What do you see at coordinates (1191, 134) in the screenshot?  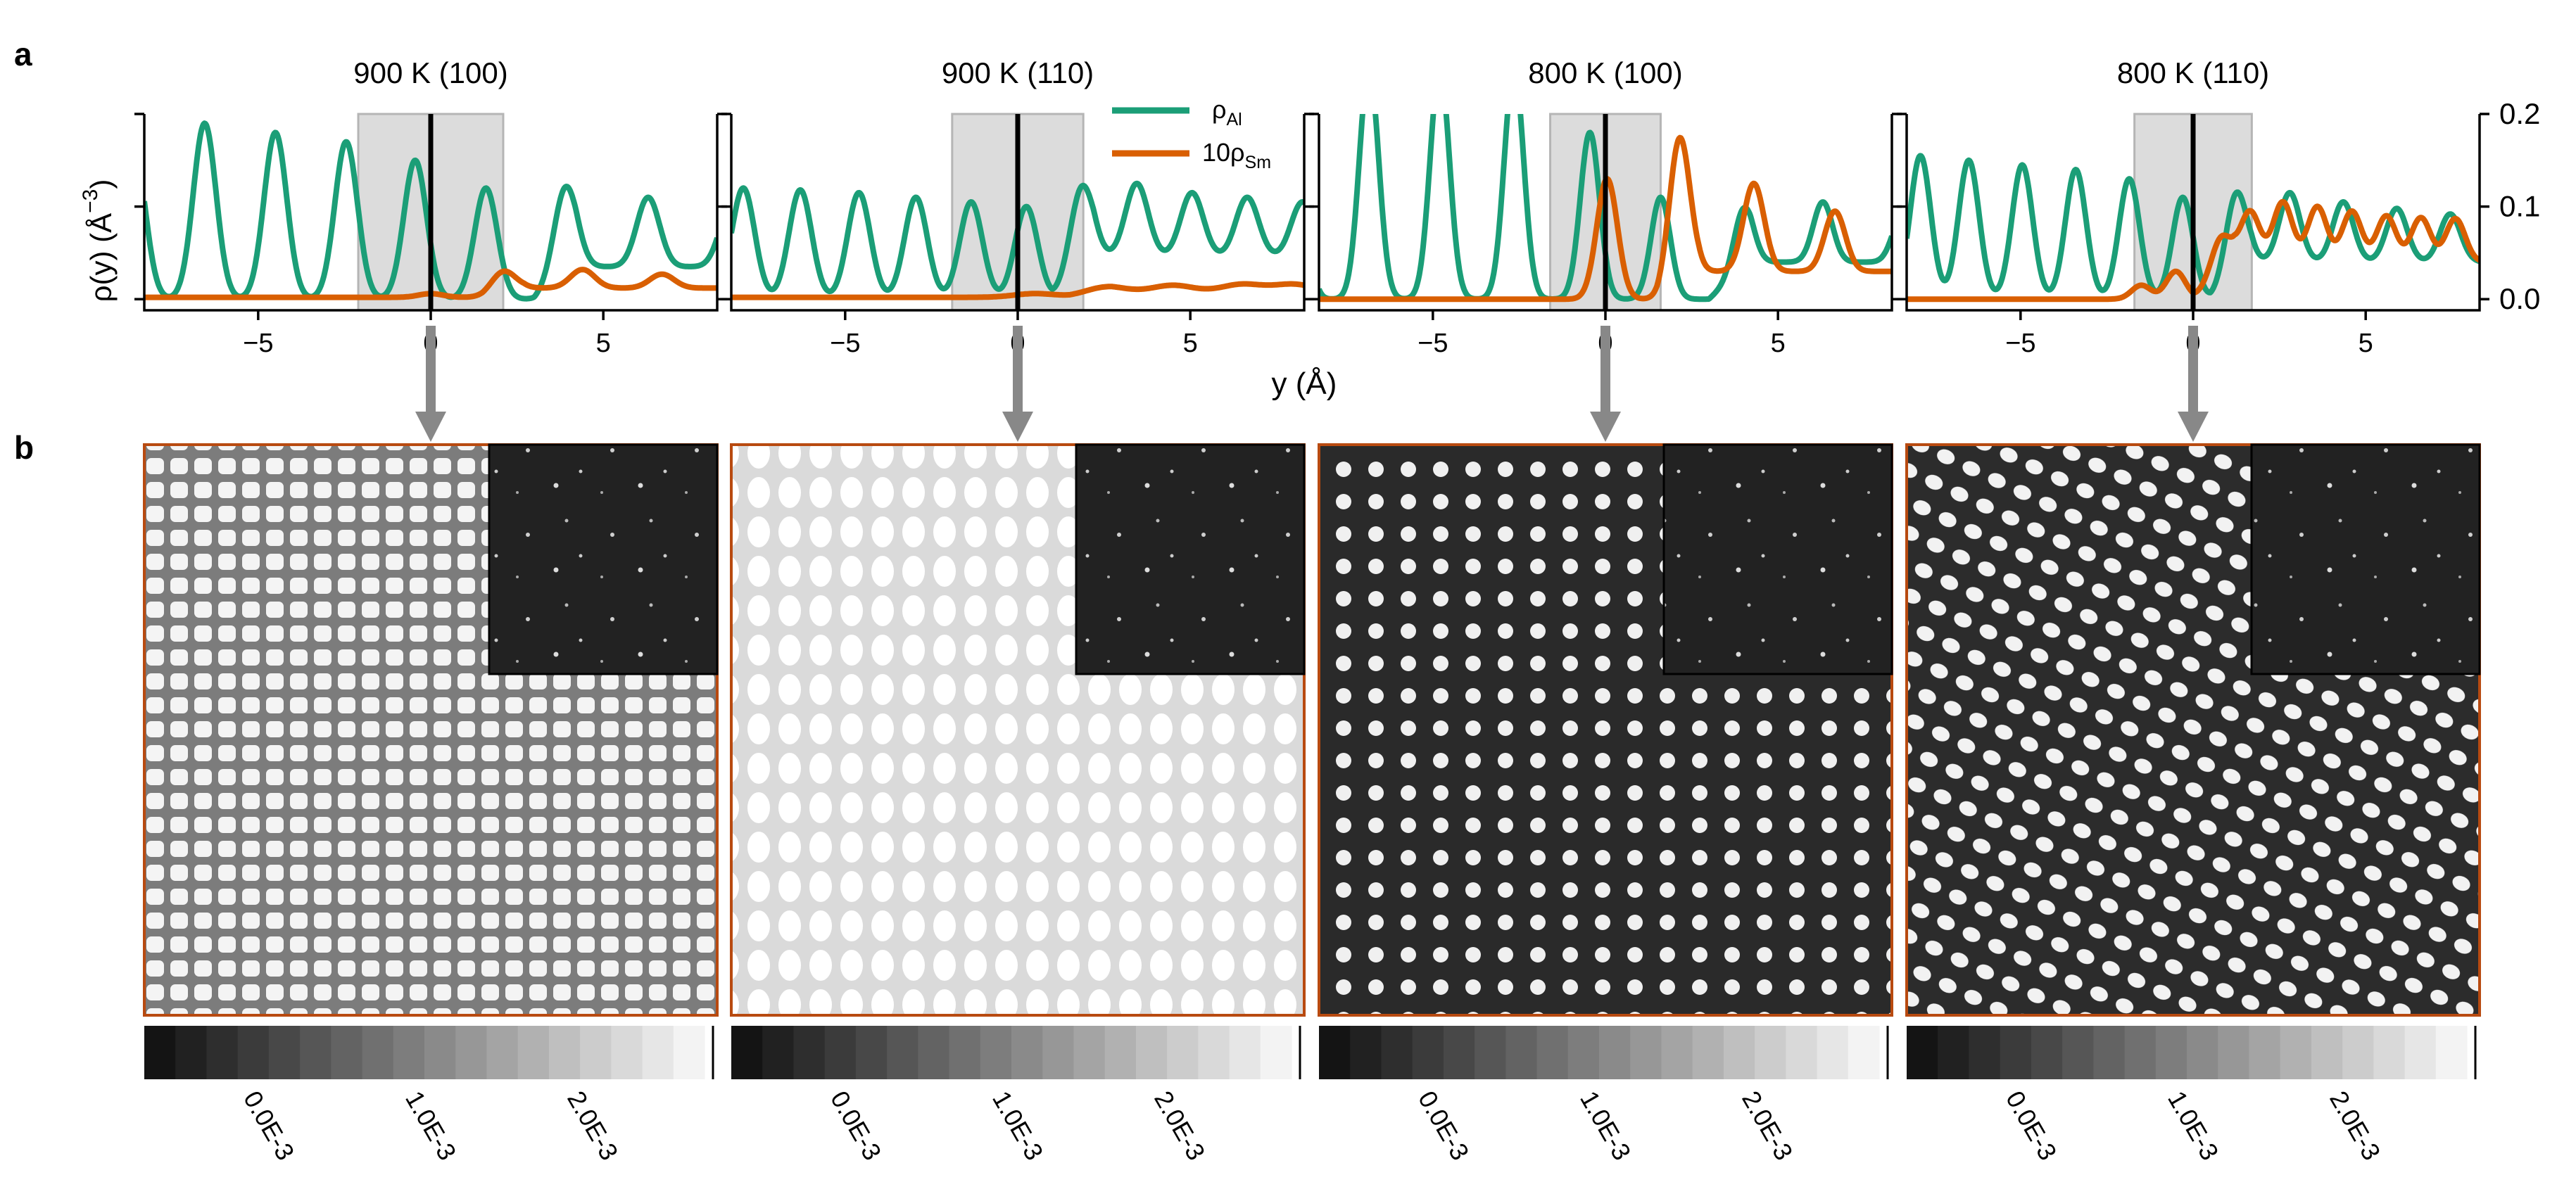 I see `legend: ρAl 10ρSm` at bounding box center [1191, 134].